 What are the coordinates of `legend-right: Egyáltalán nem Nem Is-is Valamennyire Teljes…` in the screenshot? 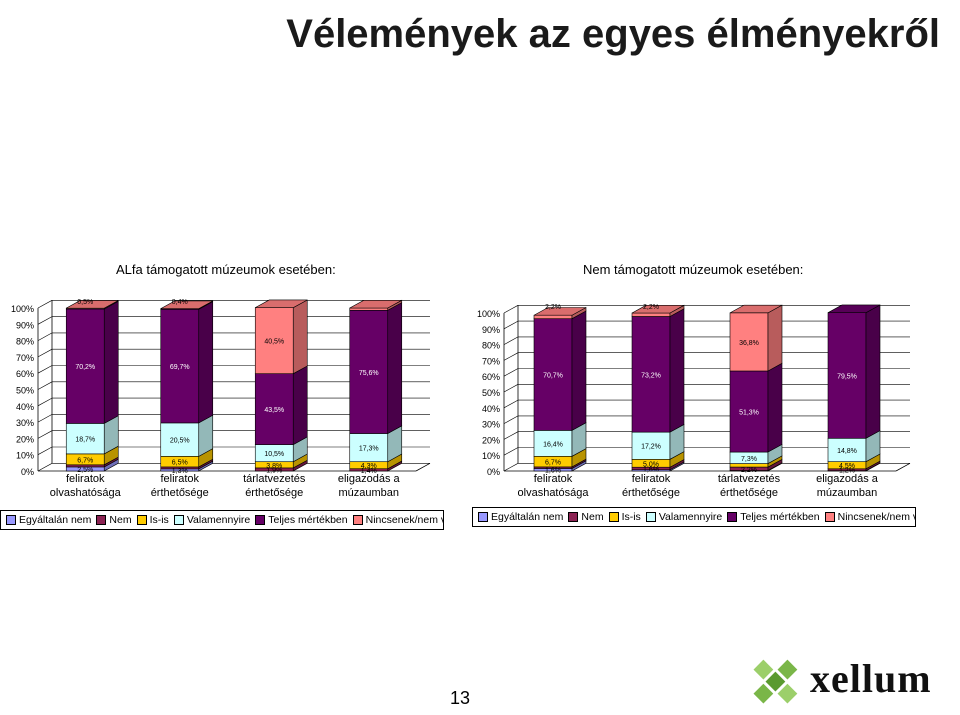 It's located at (694, 517).